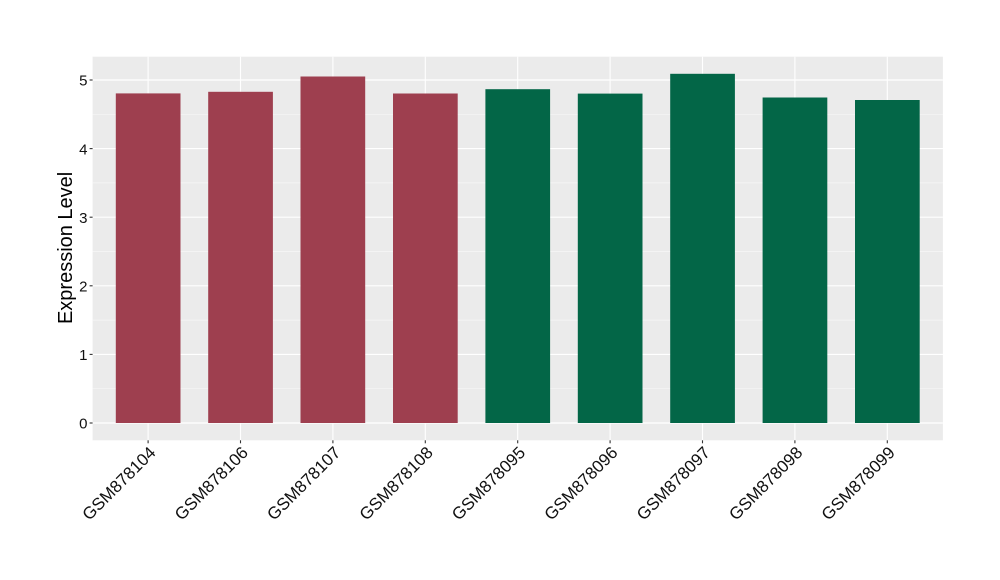 The image size is (1000, 580). What do you see at coordinates (83, 424) in the screenshot?
I see `svg-text: 0` at bounding box center [83, 424].